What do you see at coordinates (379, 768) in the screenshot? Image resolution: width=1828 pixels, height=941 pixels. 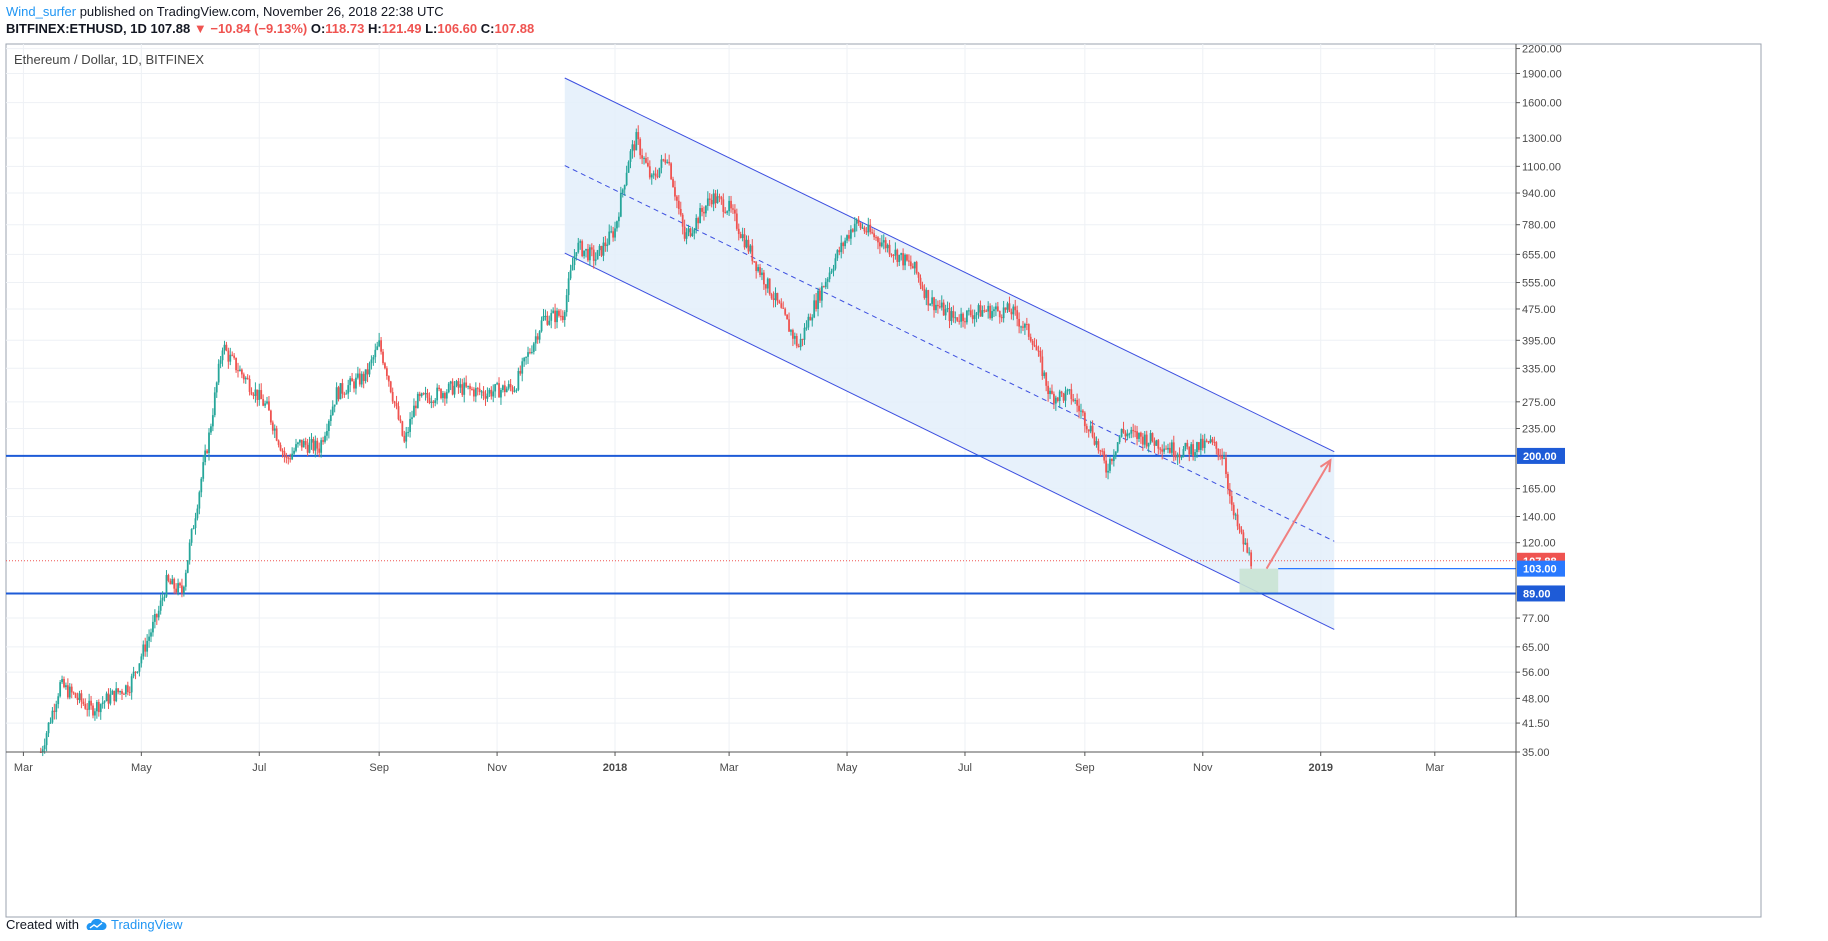 I see `x-tick-label: Sep` at bounding box center [379, 768].